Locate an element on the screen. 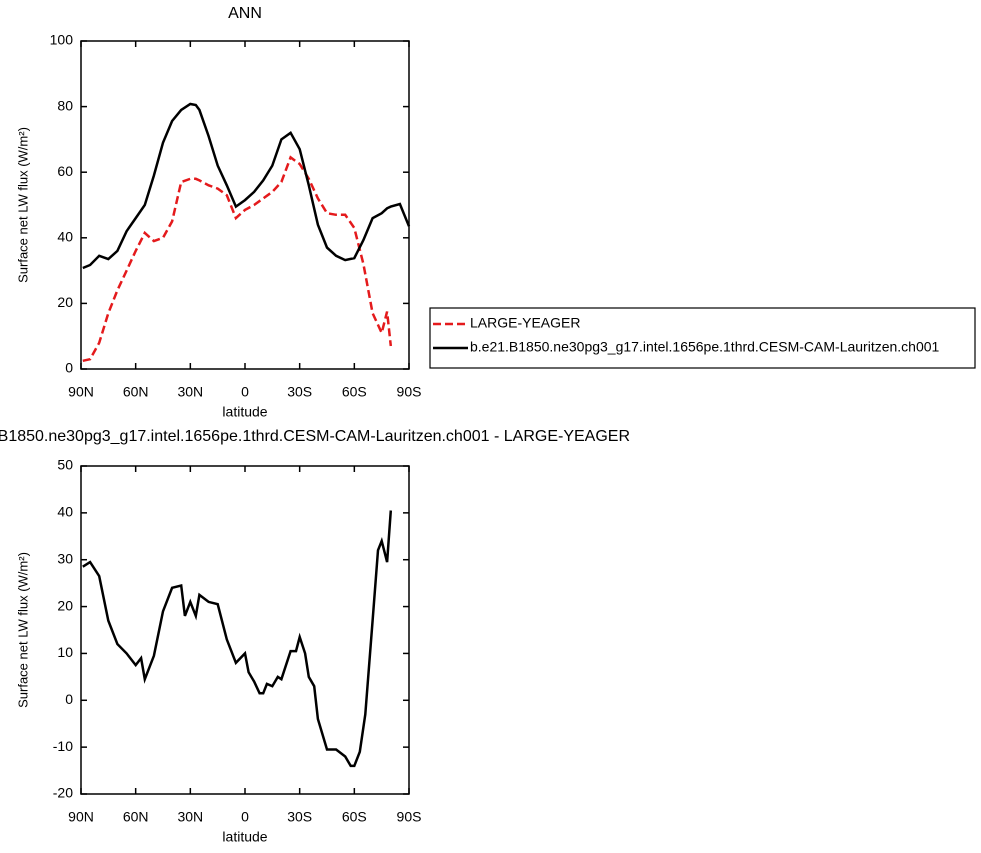 The image size is (981, 853). legend-box is located at coordinates (702, 338).